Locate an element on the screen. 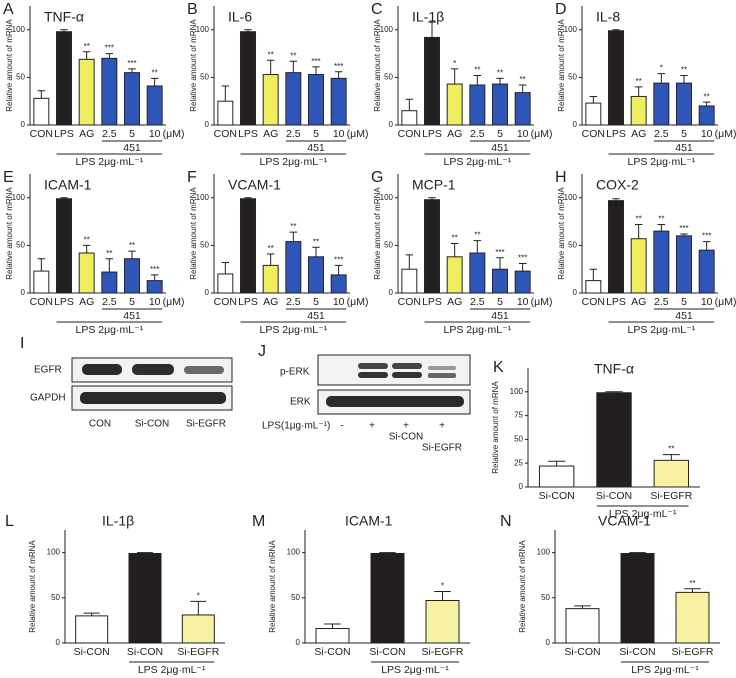 Image resolution: width=736 pixels, height=678 pixels. chart-title: ICAM-1 is located at coordinates (369, 521).